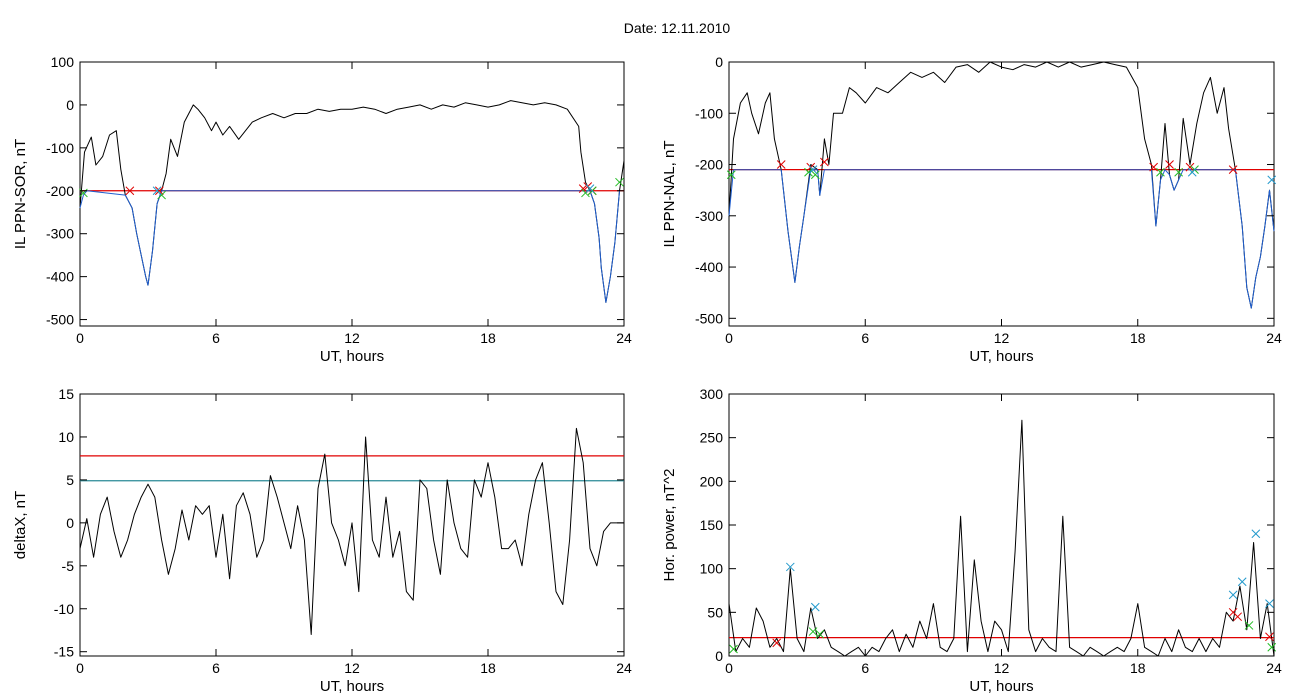  Describe the element at coordinates (20, 525) in the screenshot. I see `y-axis-label: deltaX, nT` at that location.